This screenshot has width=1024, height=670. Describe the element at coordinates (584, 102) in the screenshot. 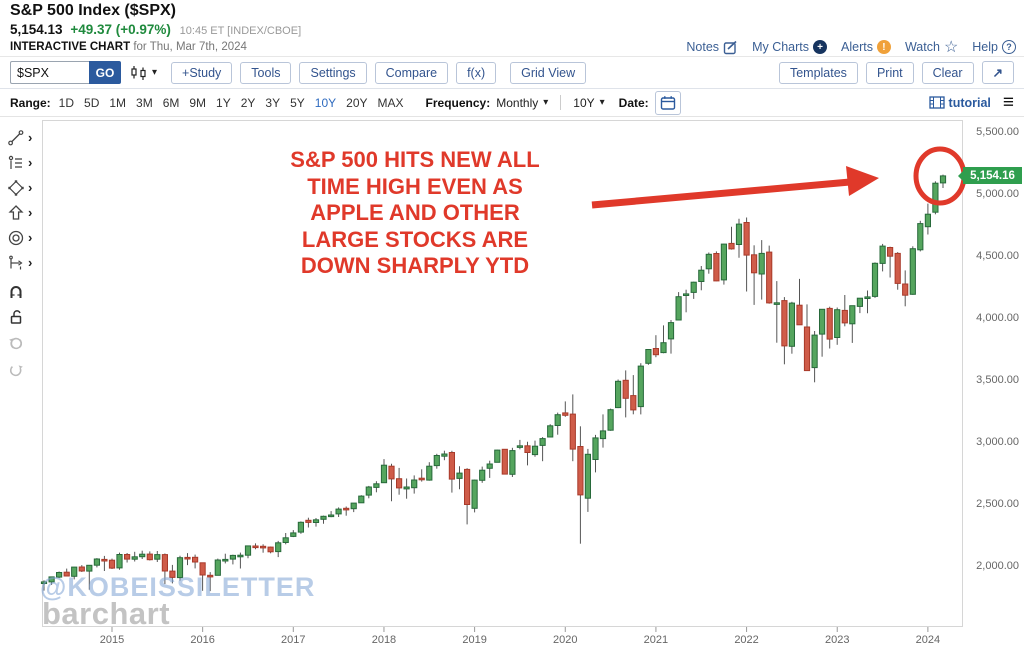

I see `duration-value: 10Y` at that location.